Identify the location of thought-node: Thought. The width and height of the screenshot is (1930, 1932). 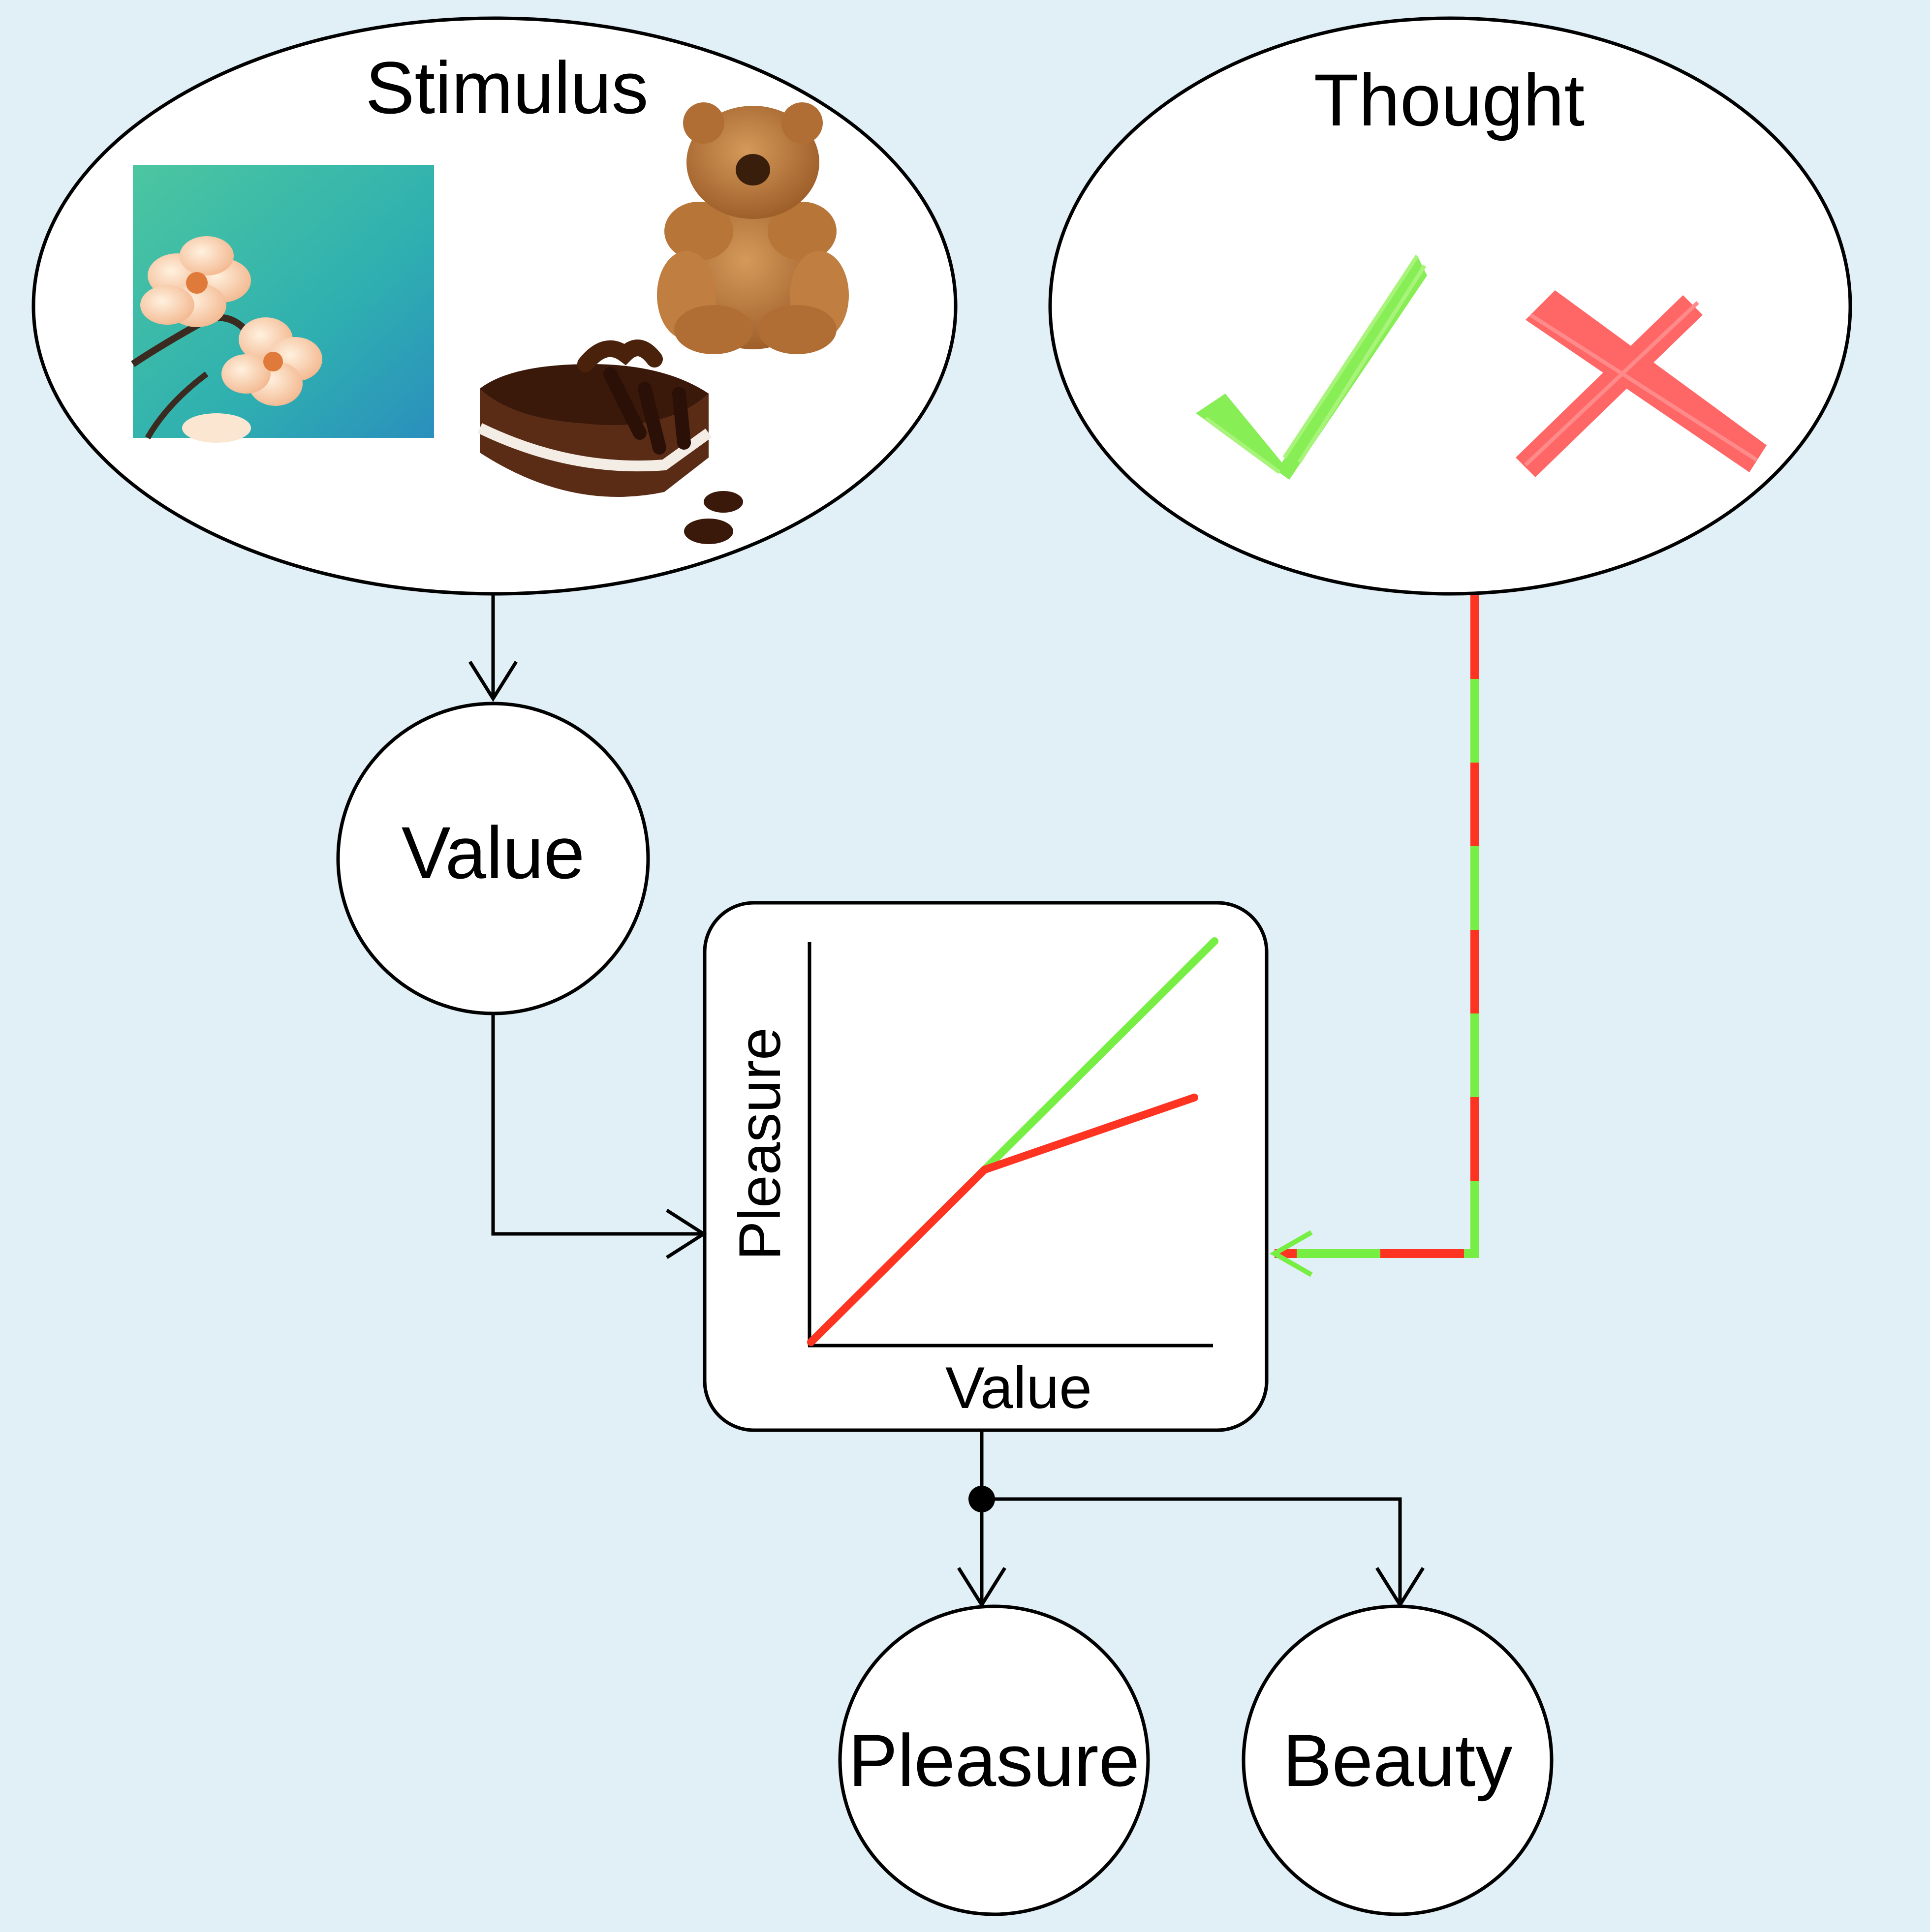
(1450, 306).